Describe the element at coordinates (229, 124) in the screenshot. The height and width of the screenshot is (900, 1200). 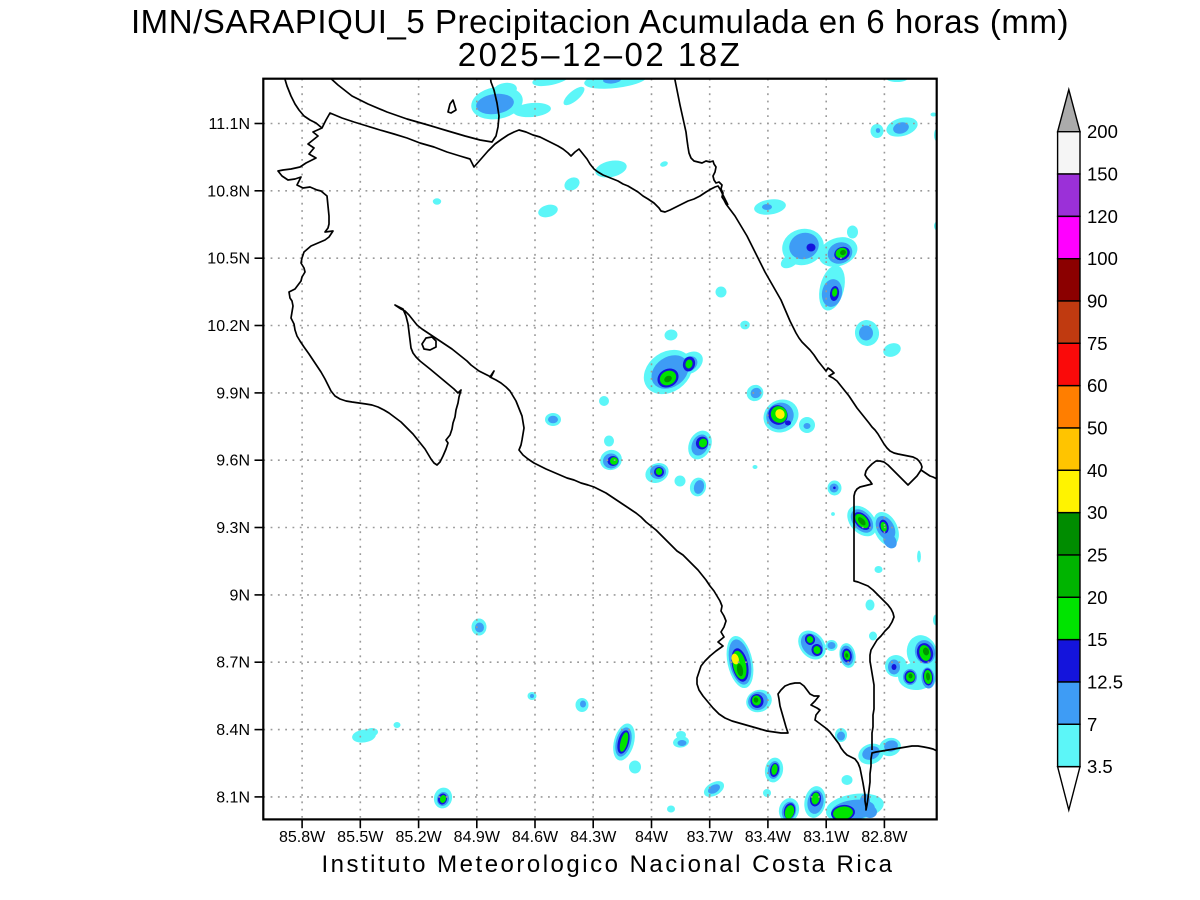
I see `svg-text: 11.1N` at that location.